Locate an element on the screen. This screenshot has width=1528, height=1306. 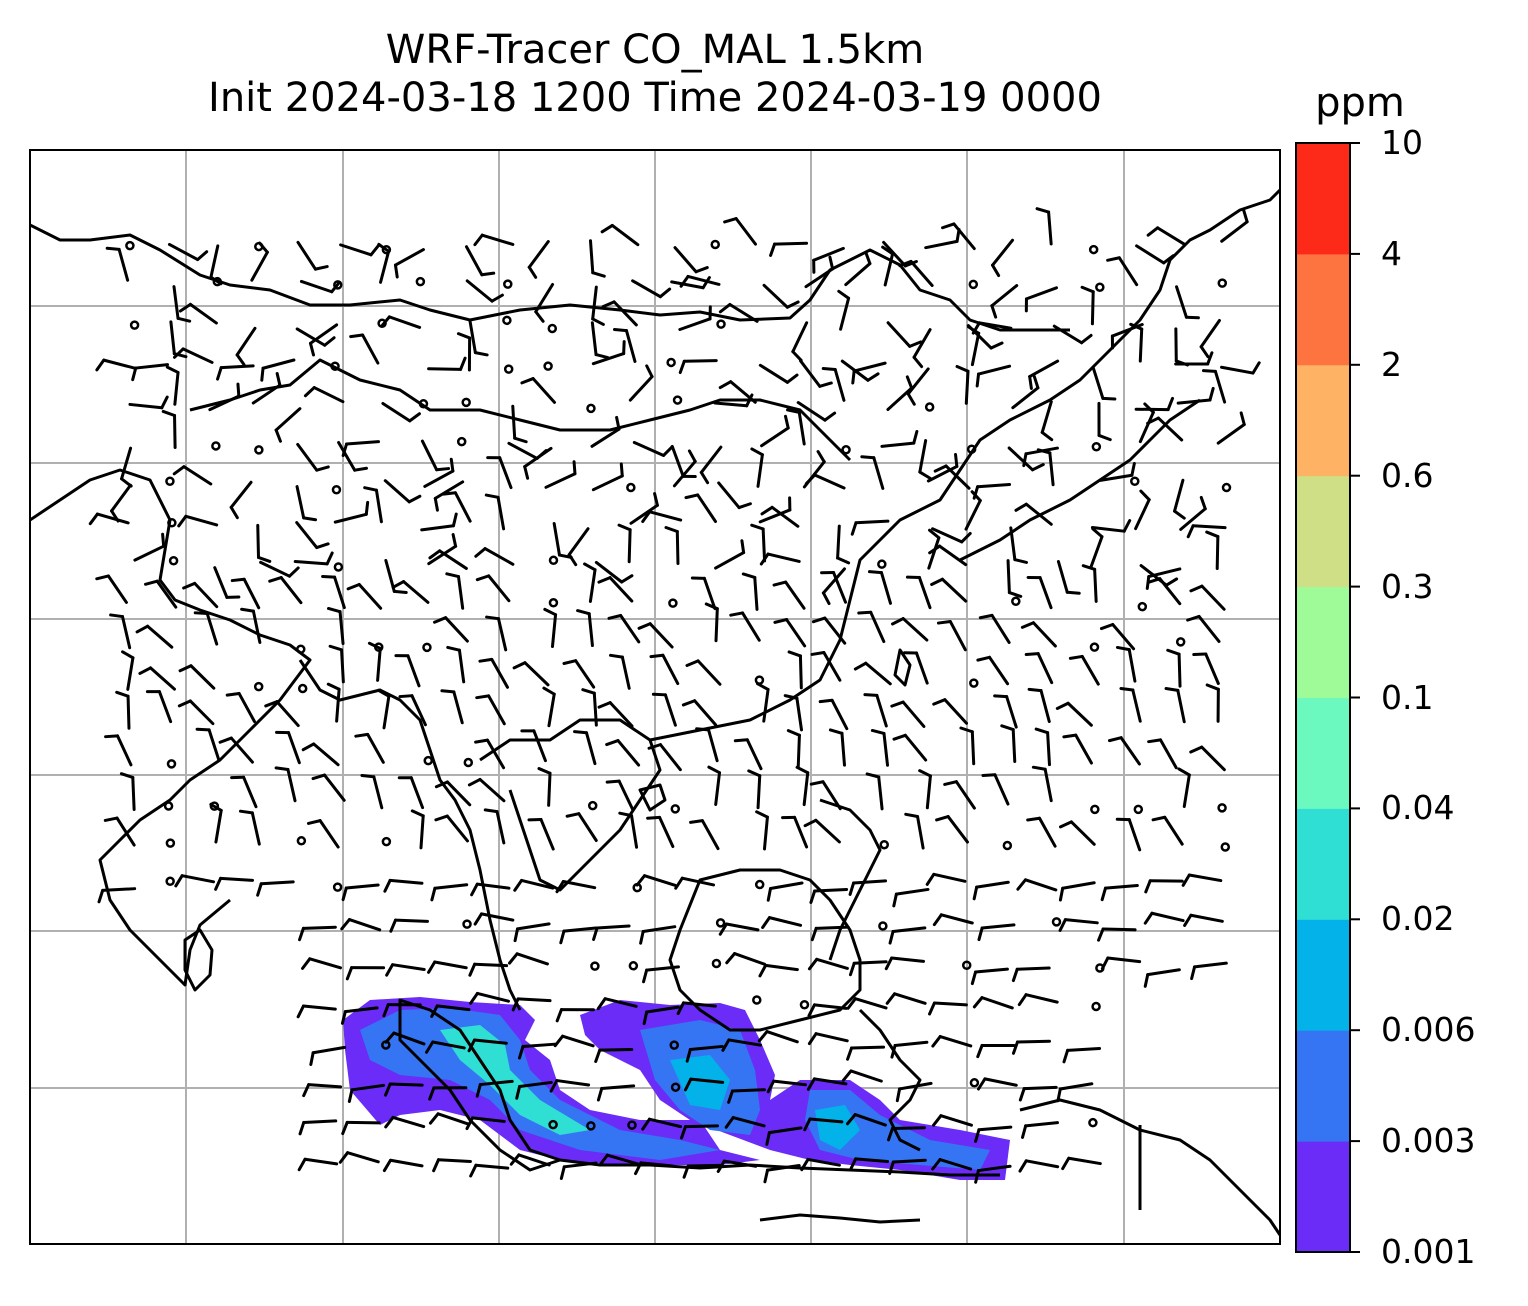
coastline-philippines is located at coordinates (850, 879).